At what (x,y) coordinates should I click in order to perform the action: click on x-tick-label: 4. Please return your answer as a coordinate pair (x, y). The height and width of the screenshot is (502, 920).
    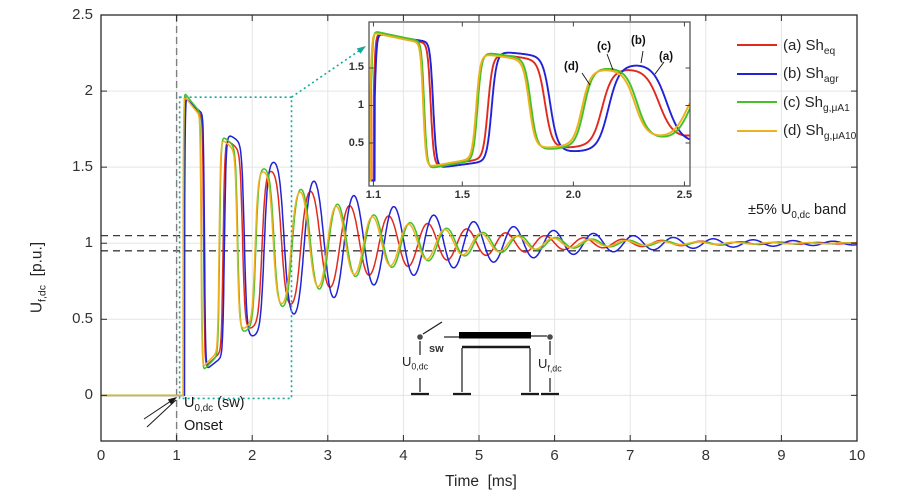
    Looking at the image, I should click on (403, 455).